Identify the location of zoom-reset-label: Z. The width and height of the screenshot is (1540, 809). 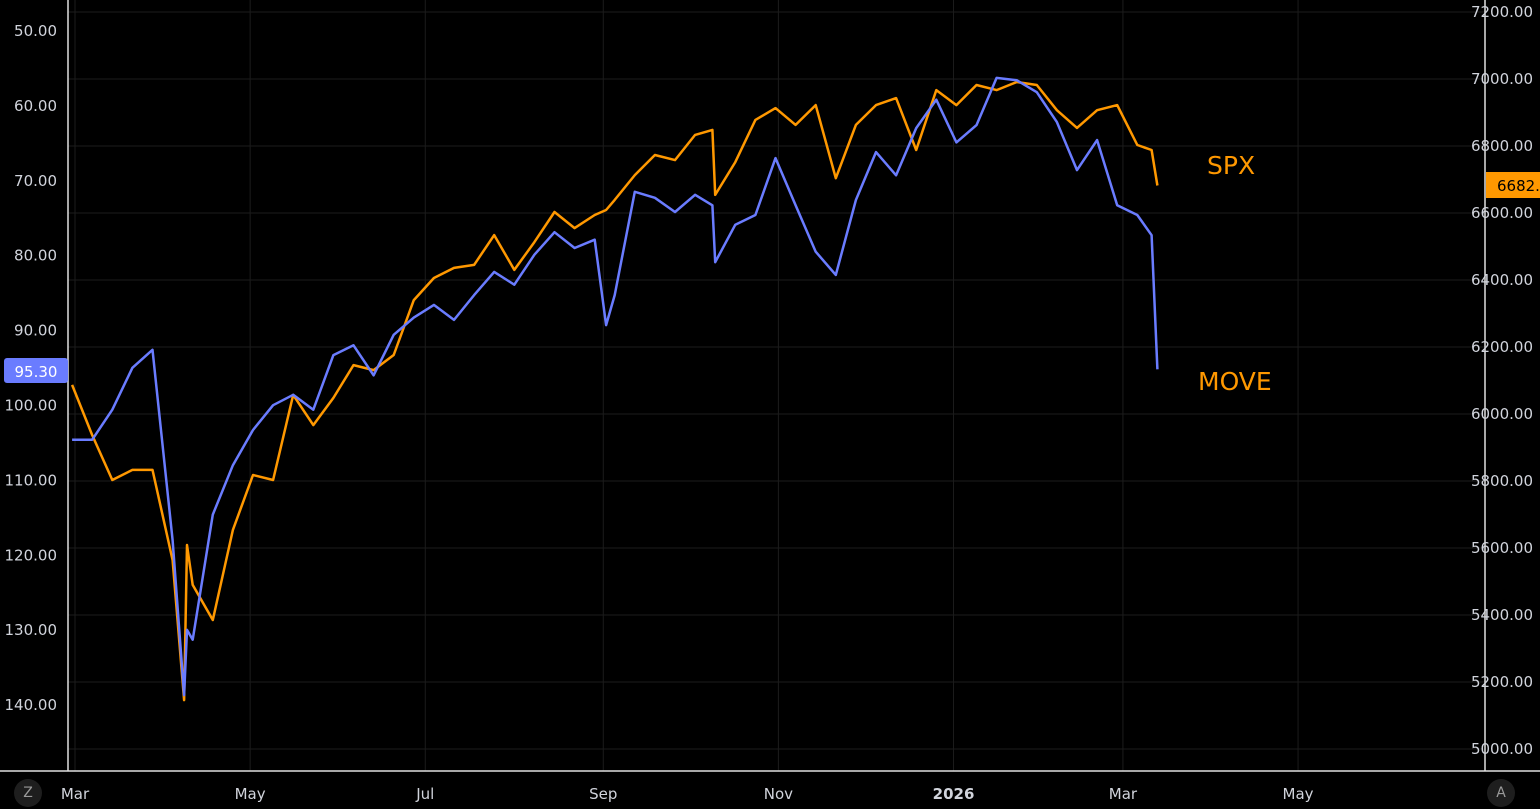
(28, 793).